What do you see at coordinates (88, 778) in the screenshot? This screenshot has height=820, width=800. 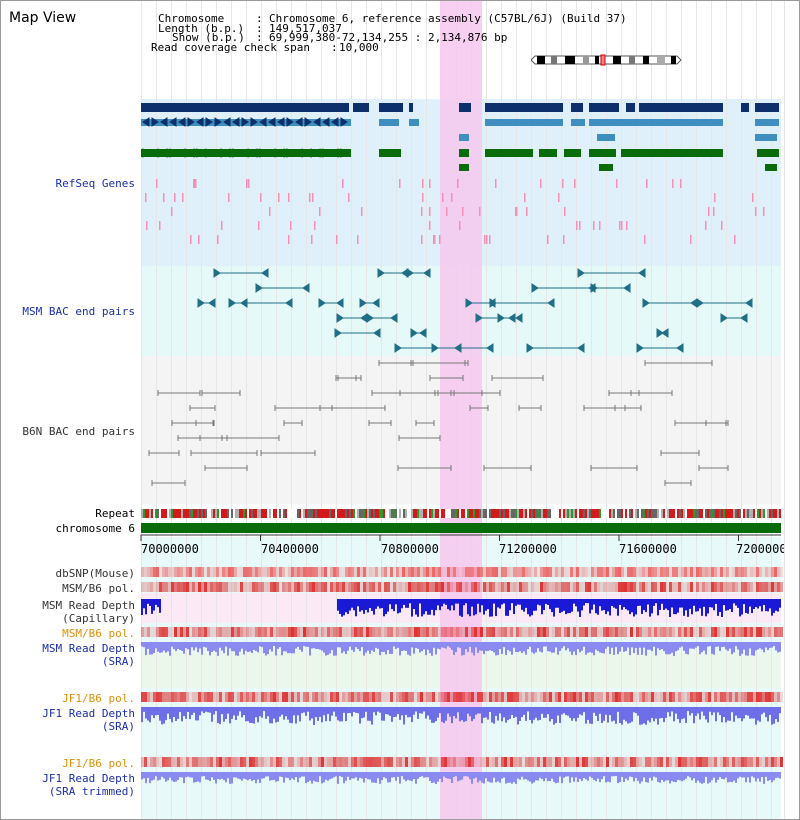 I see `track-label-jf1-depth-trimmed: JF1 Read Depth` at bounding box center [88, 778].